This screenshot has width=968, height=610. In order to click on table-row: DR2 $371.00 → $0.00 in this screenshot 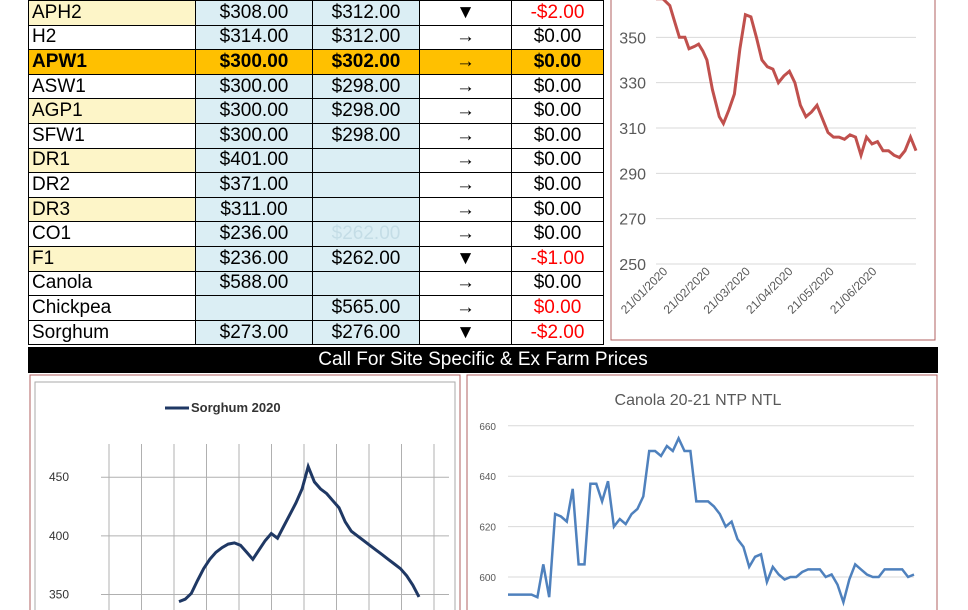, I will do `click(316, 185)`.